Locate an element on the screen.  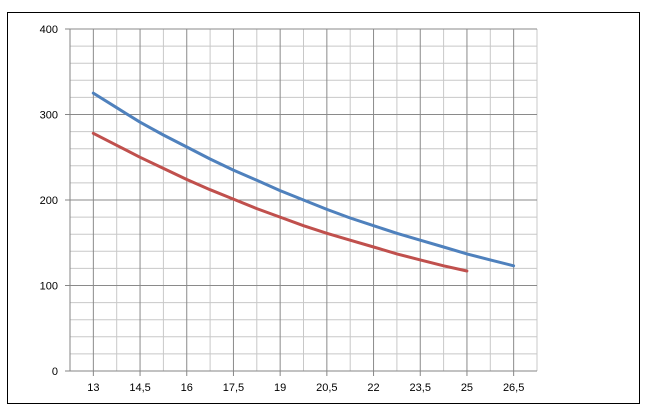
y-tick-label: 0 is located at coordinates (55, 372).